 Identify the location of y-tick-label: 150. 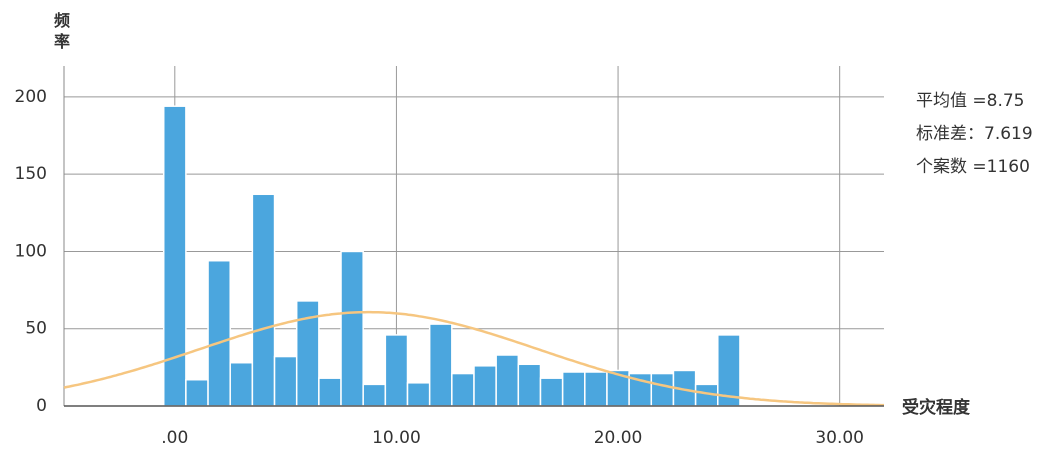
(31, 174).